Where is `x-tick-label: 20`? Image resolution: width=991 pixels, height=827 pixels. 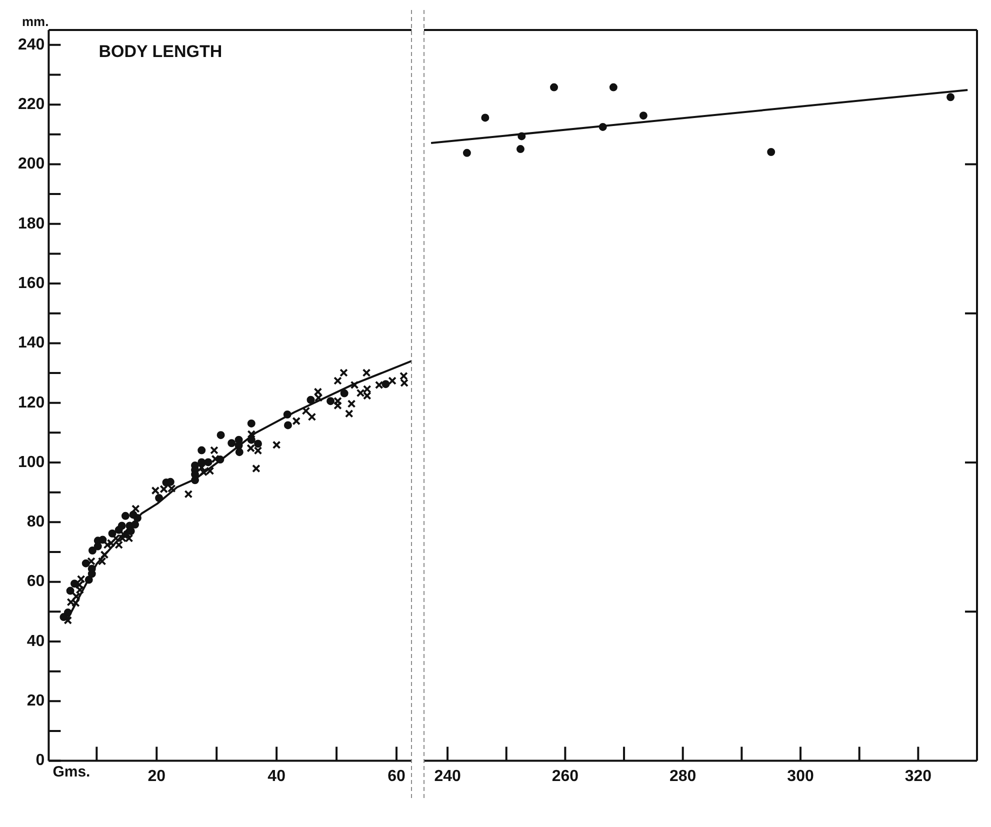 x-tick-label: 20 is located at coordinates (157, 776).